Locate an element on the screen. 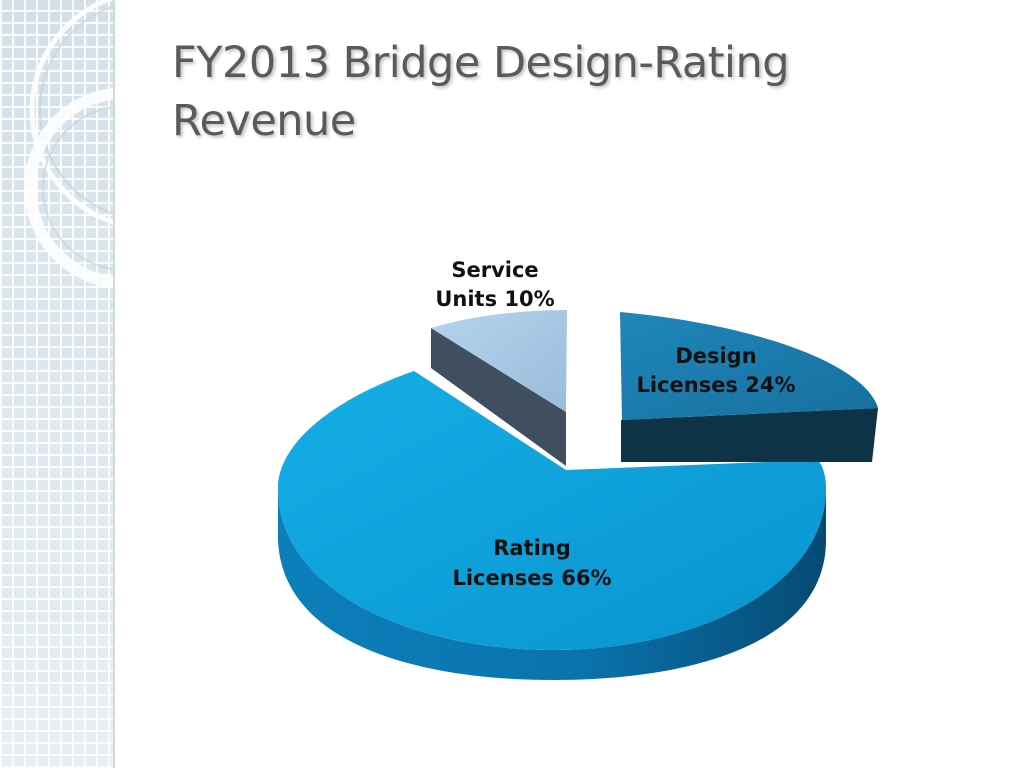  data-label-design-line1: Design is located at coordinates (715, 356).